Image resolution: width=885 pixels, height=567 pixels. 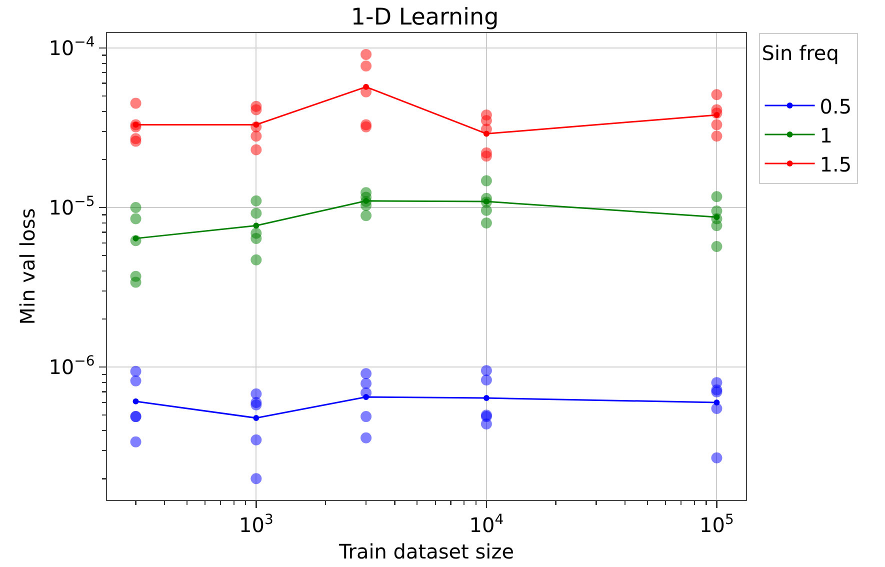 What do you see at coordinates (426, 552) in the screenshot?
I see `x-axis-title: Train dataset size` at bounding box center [426, 552].